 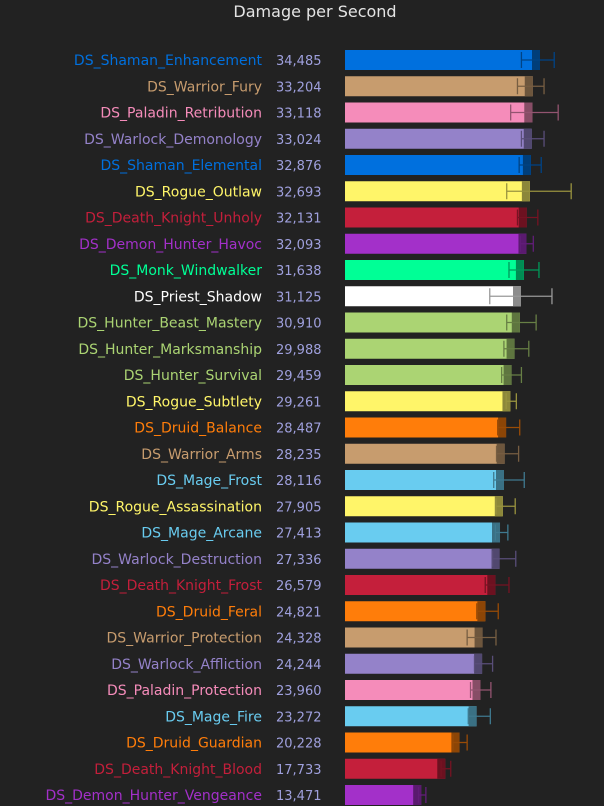 I want to click on series-ds-druid-balance-bar, so click(x=426, y=427).